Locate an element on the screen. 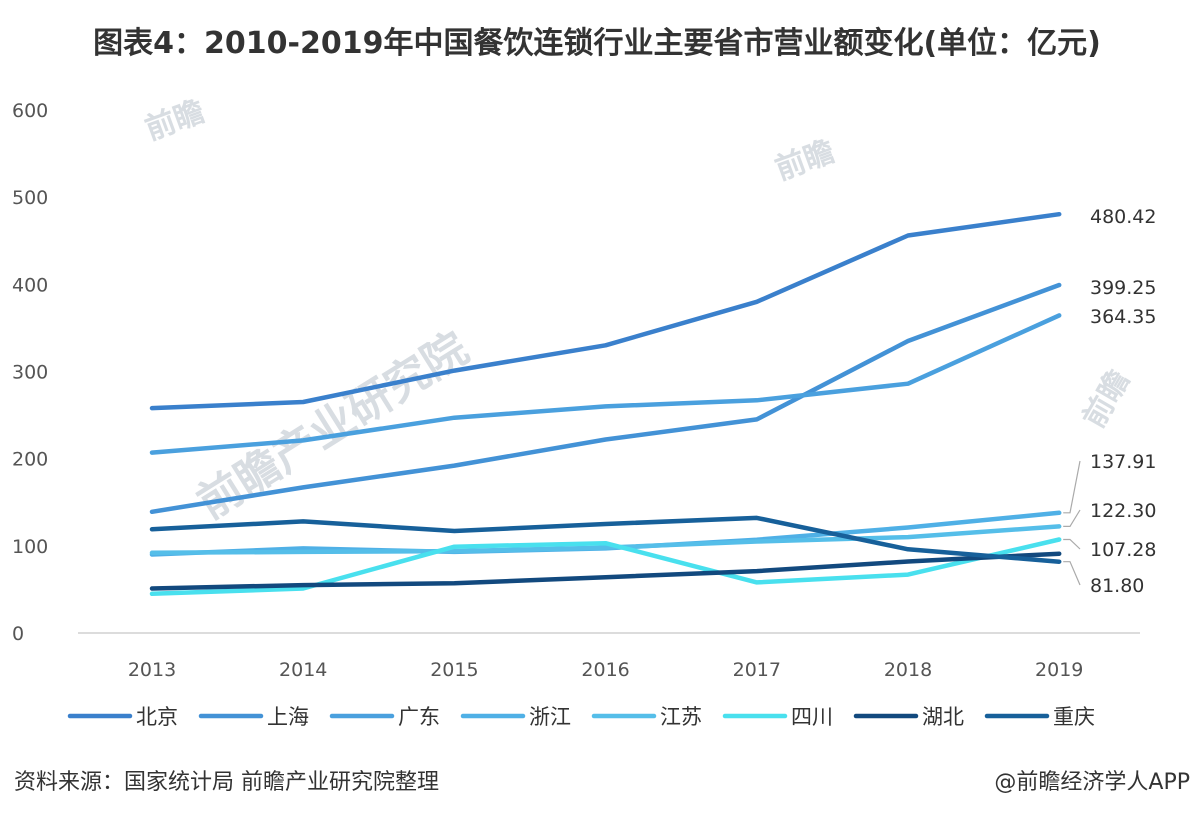 This screenshot has width=1194, height=820. legend-label: 江苏 is located at coordinates (681, 717).